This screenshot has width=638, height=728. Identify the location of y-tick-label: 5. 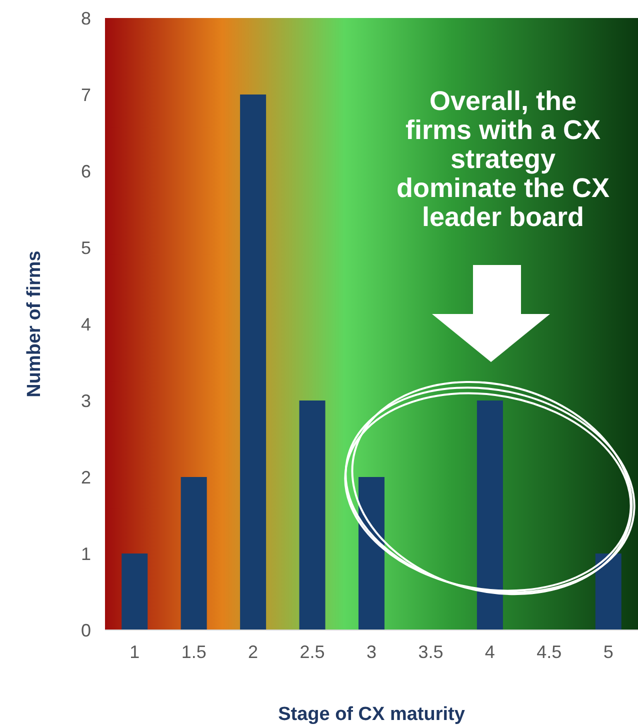
(85, 248).